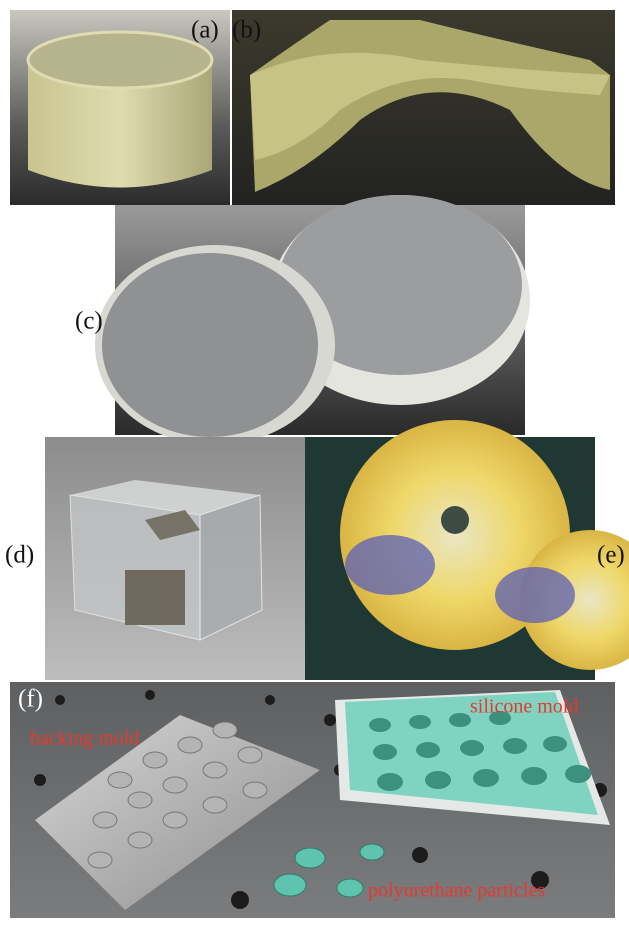 The image size is (629, 925). Describe the element at coordinates (231, 567) in the screenshot. I see `cube-side` at that location.